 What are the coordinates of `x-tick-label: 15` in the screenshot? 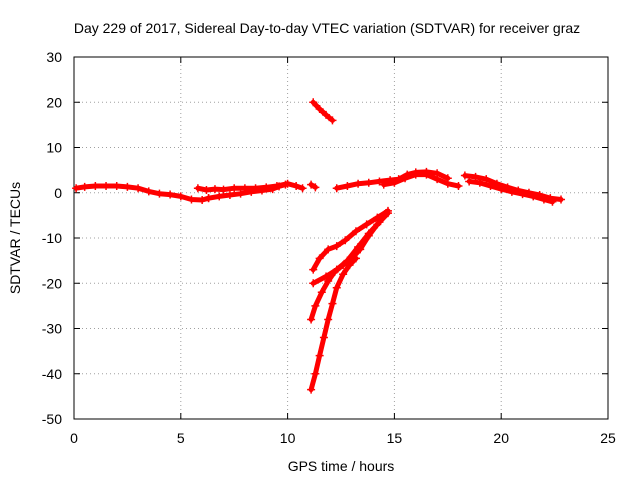 It's located at (395, 438).